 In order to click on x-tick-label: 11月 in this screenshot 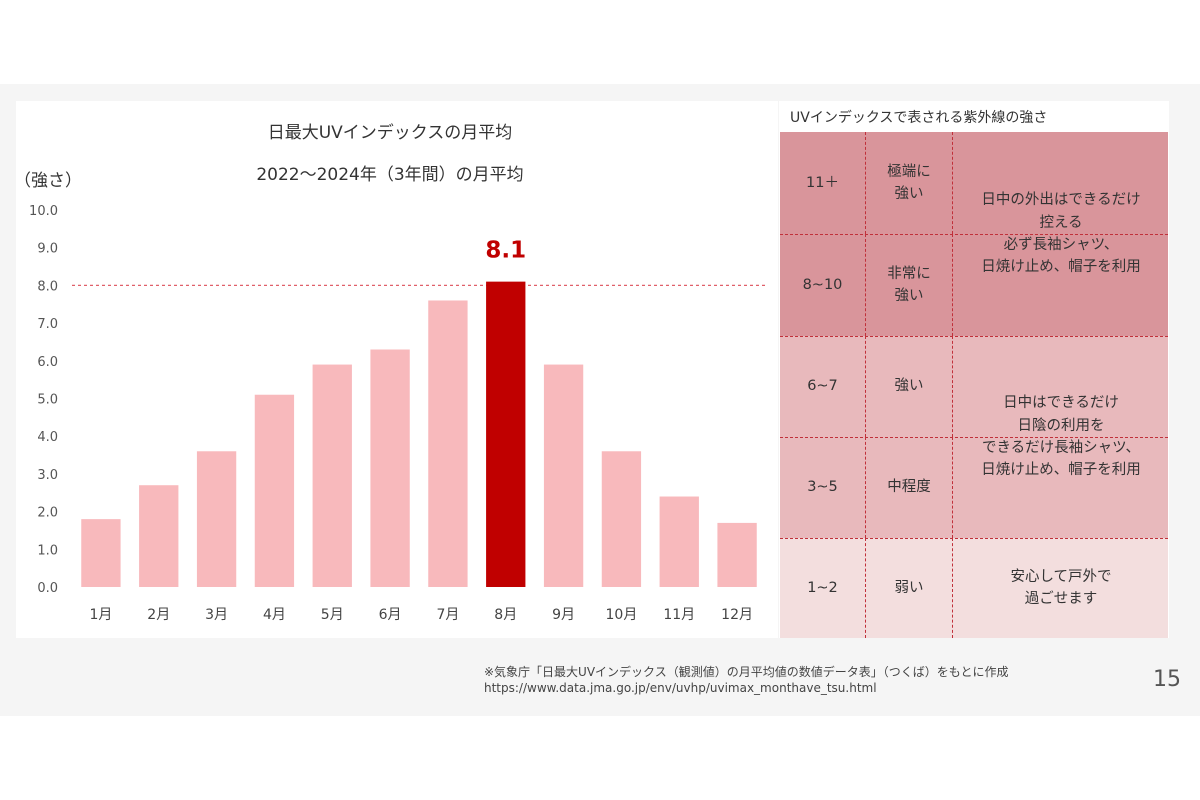, I will do `click(679, 615)`.